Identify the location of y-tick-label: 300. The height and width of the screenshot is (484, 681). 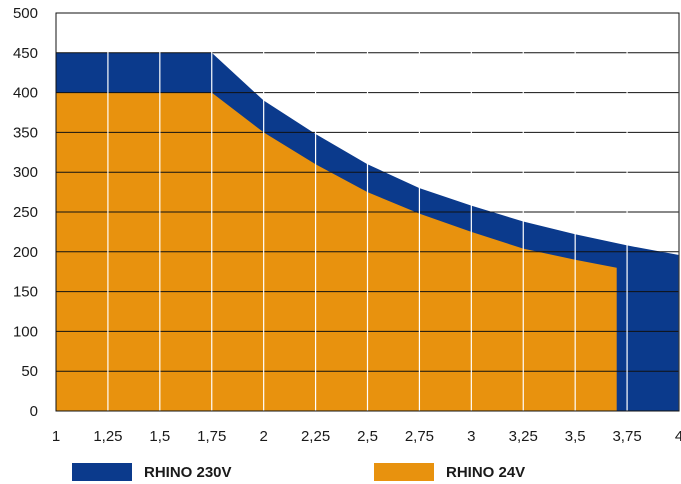
(25, 172).